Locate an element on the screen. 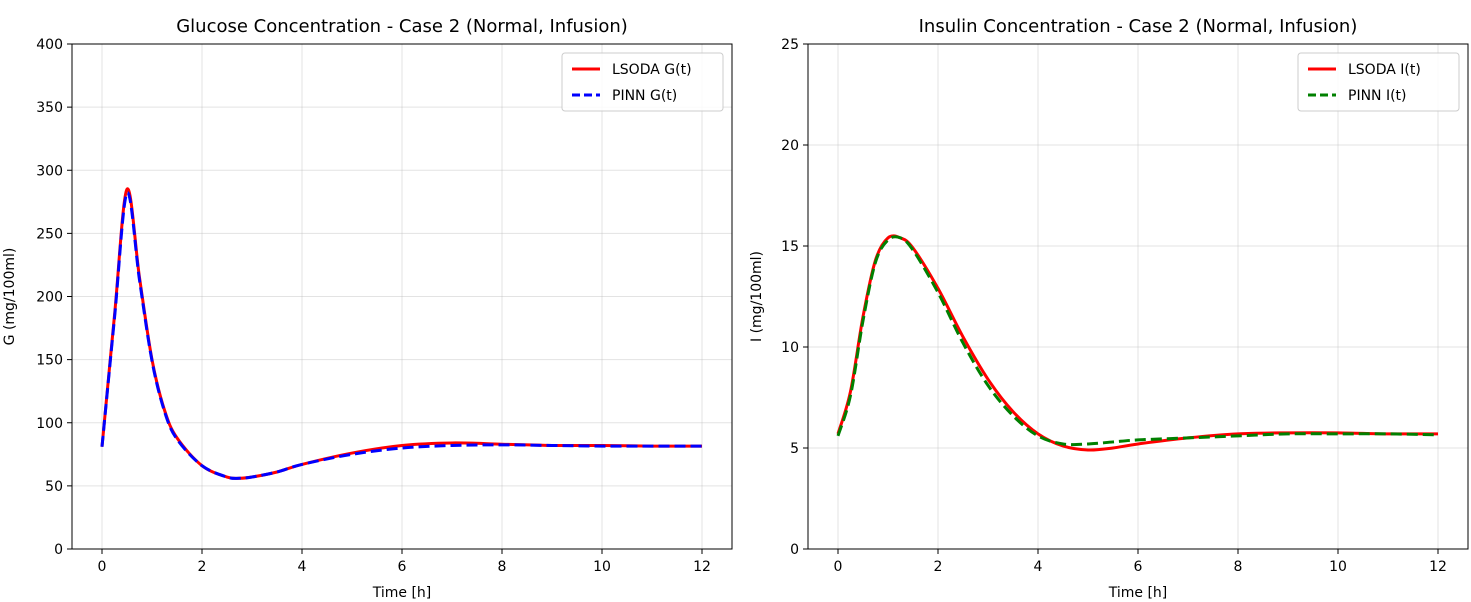 The width and height of the screenshot is (1471, 602). legend-label: LSODA G(t) is located at coordinates (652, 70).